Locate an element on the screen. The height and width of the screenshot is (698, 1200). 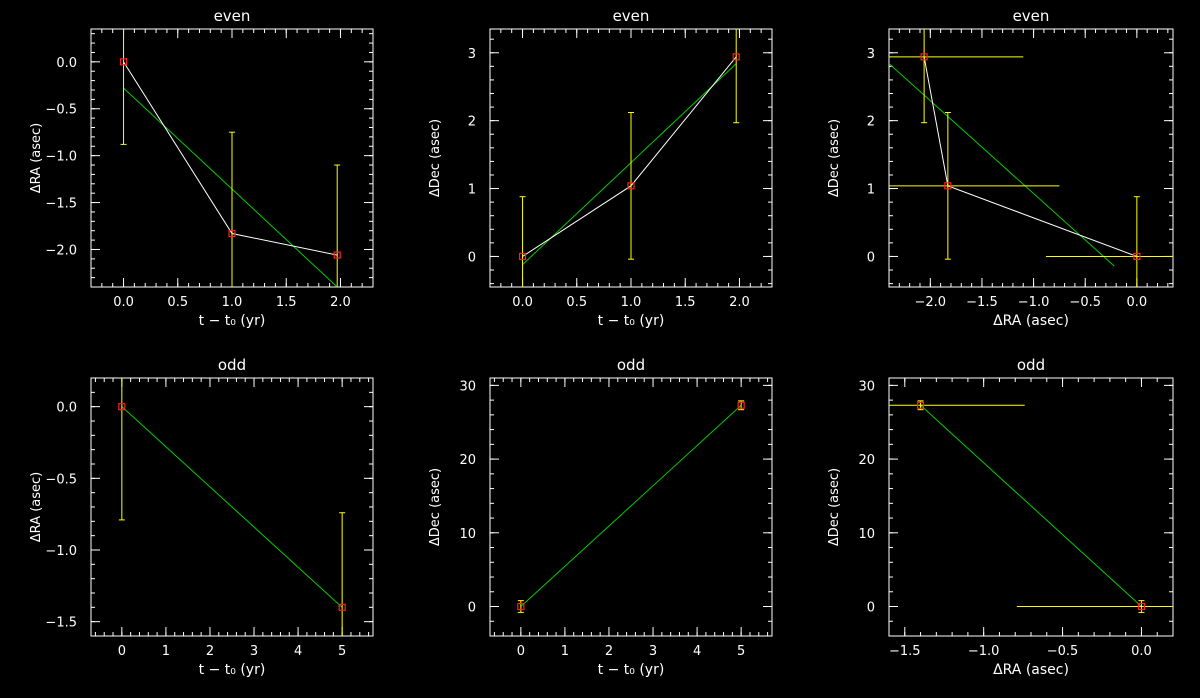
y-tick-label: 0.0 is located at coordinates (66, 408).